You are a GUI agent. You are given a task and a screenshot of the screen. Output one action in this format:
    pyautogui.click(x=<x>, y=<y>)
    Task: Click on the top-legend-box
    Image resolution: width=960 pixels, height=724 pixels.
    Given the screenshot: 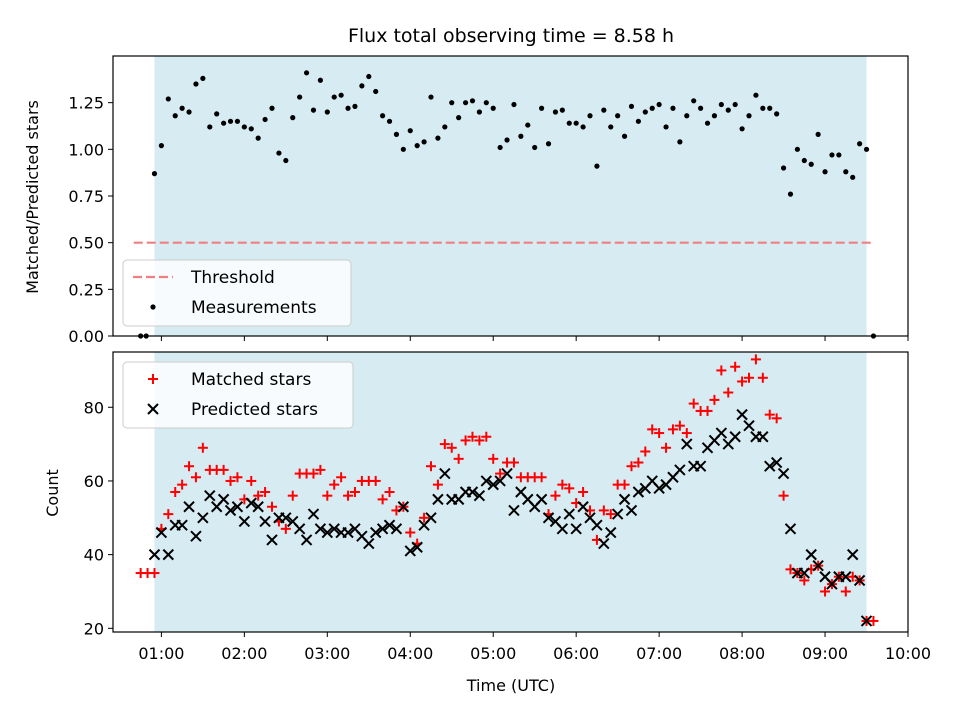 What is the action you would take?
    pyautogui.click(x=237, y=293)
    